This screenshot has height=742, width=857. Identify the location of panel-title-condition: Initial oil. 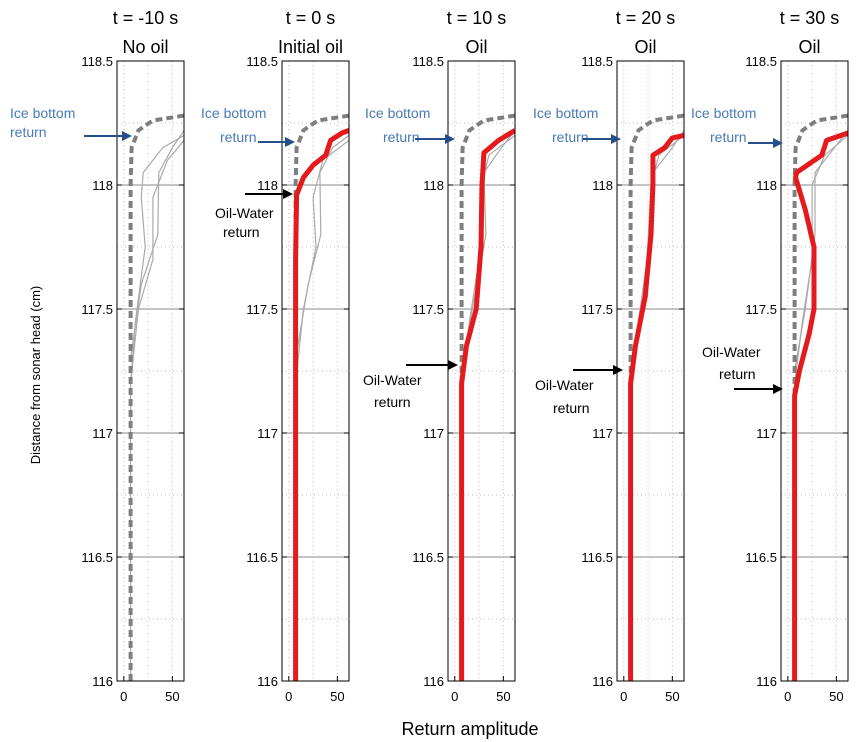
(310, 47).